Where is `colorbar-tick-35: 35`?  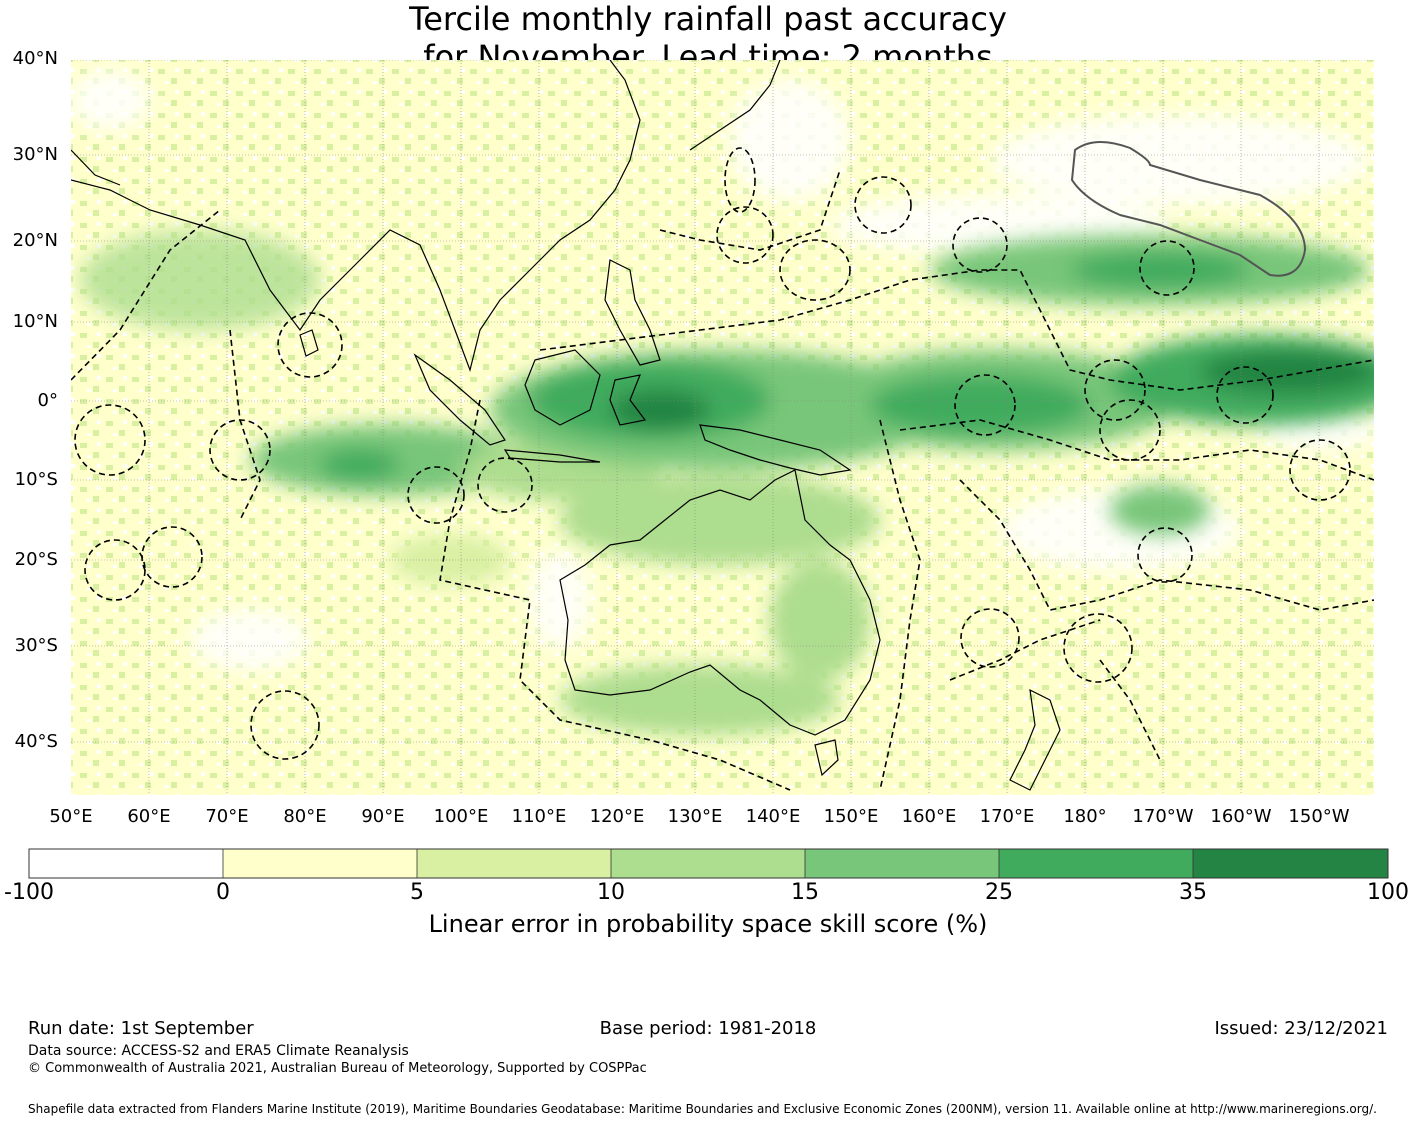 colorbar-tick-35: 35 is located at coordinates (1193, 892).